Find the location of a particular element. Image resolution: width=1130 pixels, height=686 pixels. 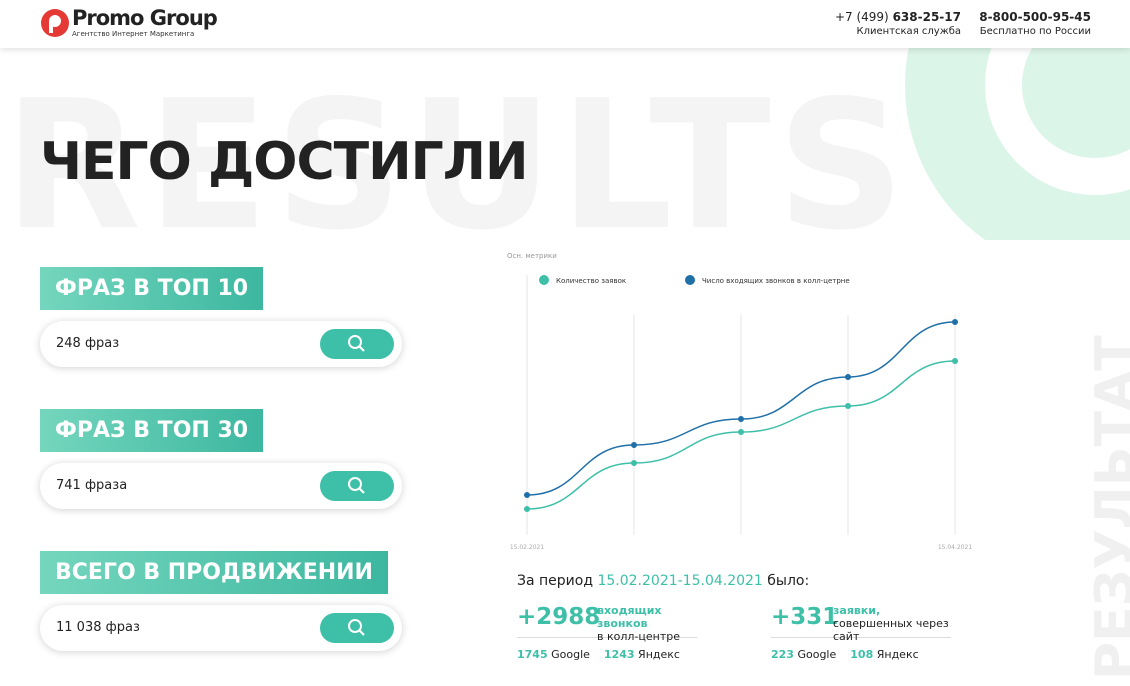

metric-value: 741 фраза is located at coordinates (92, 485).